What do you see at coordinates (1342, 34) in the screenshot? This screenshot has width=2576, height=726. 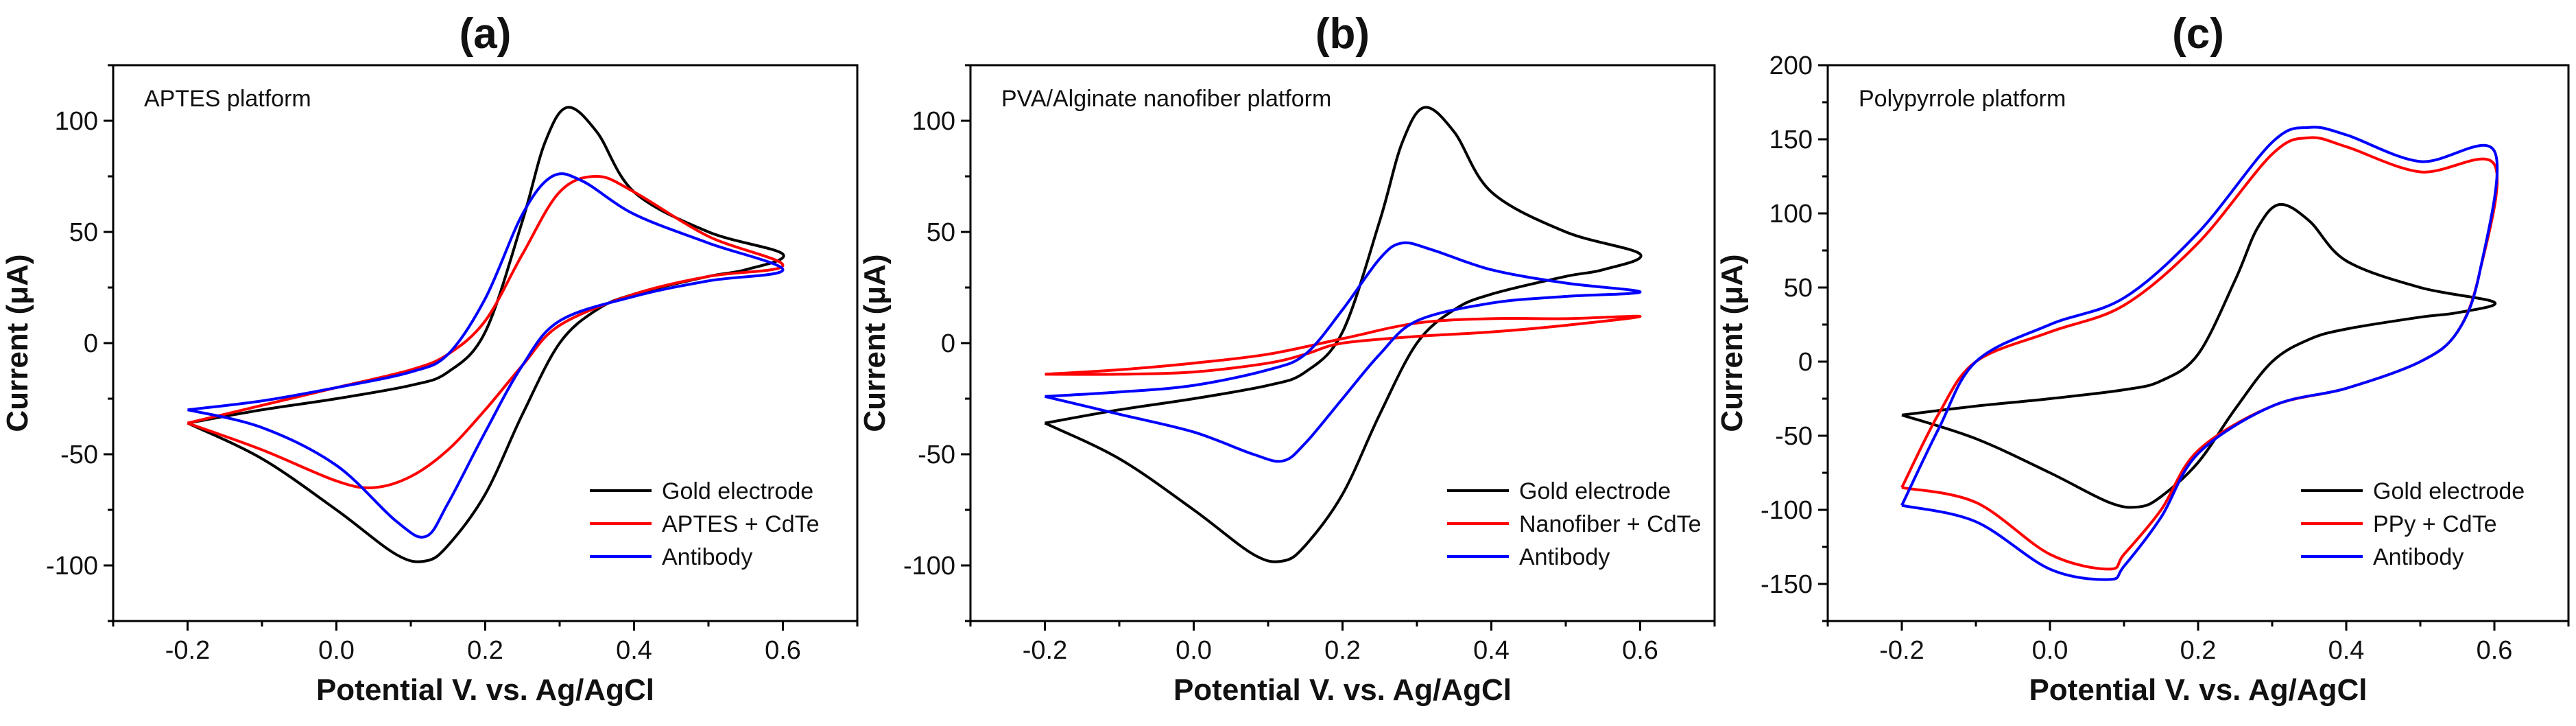 I see `panel-title: (b)` at bounding box center [1342, 34].